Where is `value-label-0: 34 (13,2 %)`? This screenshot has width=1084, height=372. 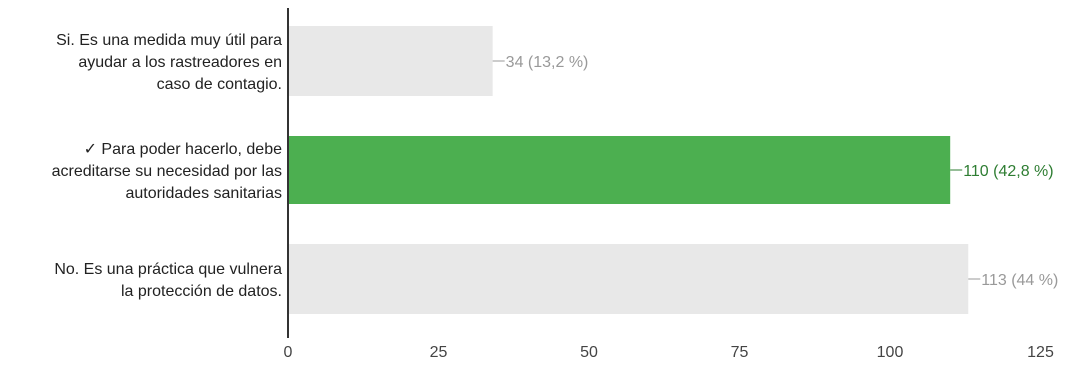
value-label-0: 34 (13,2 %) is located at coordinates (547, 62).